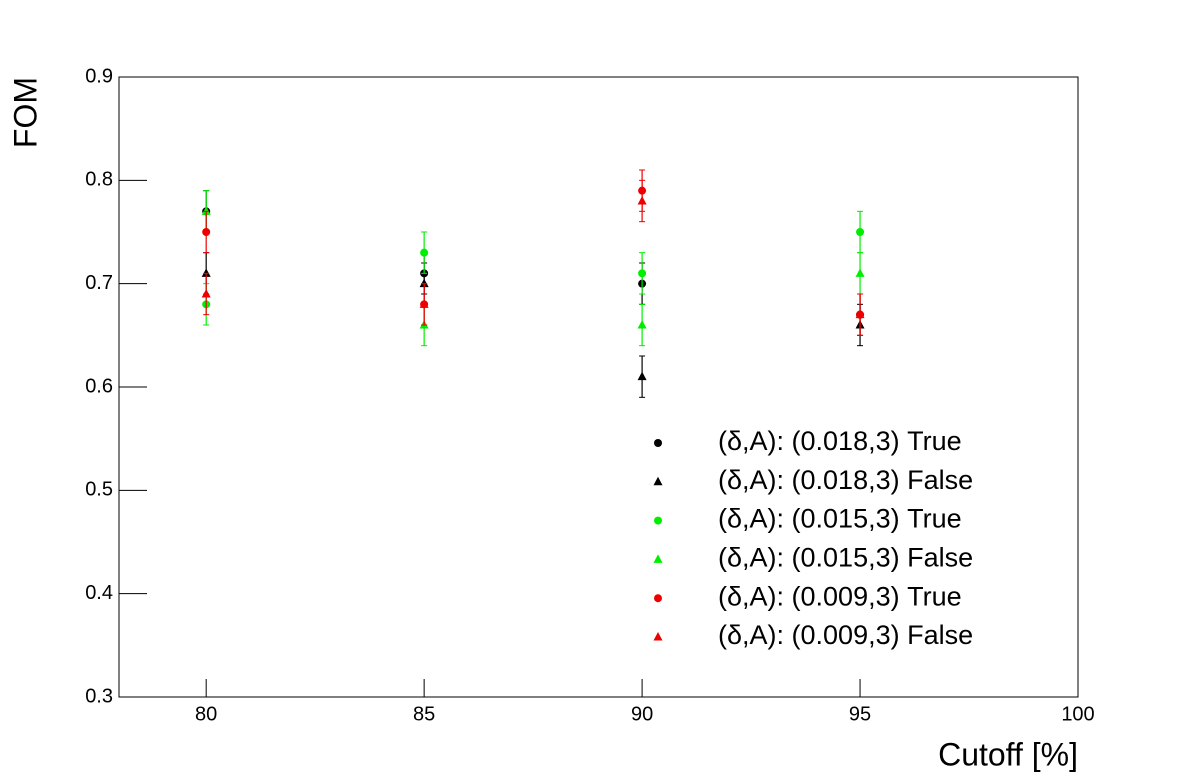 Image resolution: width=1198 pixels, height=774 pixels. What do you see at coordinates (206, 714) in the screenshot?
I see `x-tick-label: 80` at bounding box center [206, 714].